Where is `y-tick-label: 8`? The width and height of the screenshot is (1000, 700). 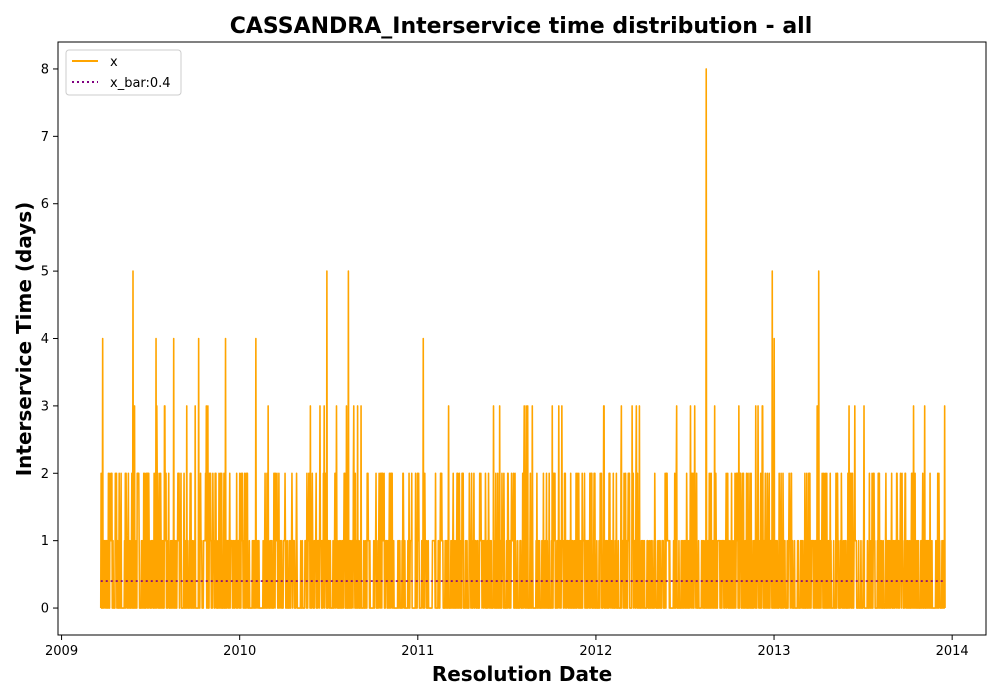 y-tick-label: 8 is located at coordinates (45, 69).